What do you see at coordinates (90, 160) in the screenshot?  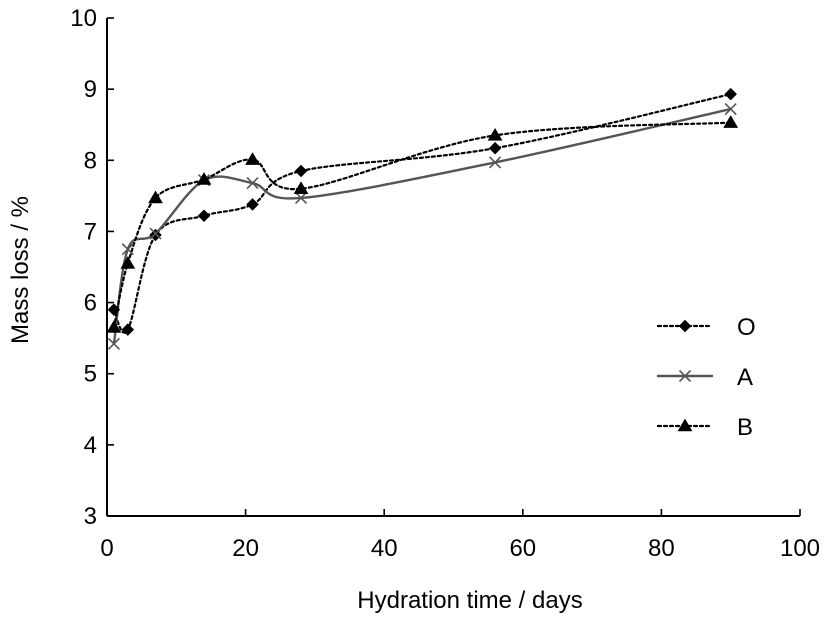 I see `y-tick-label: 8` at bounding box center [90, 160].